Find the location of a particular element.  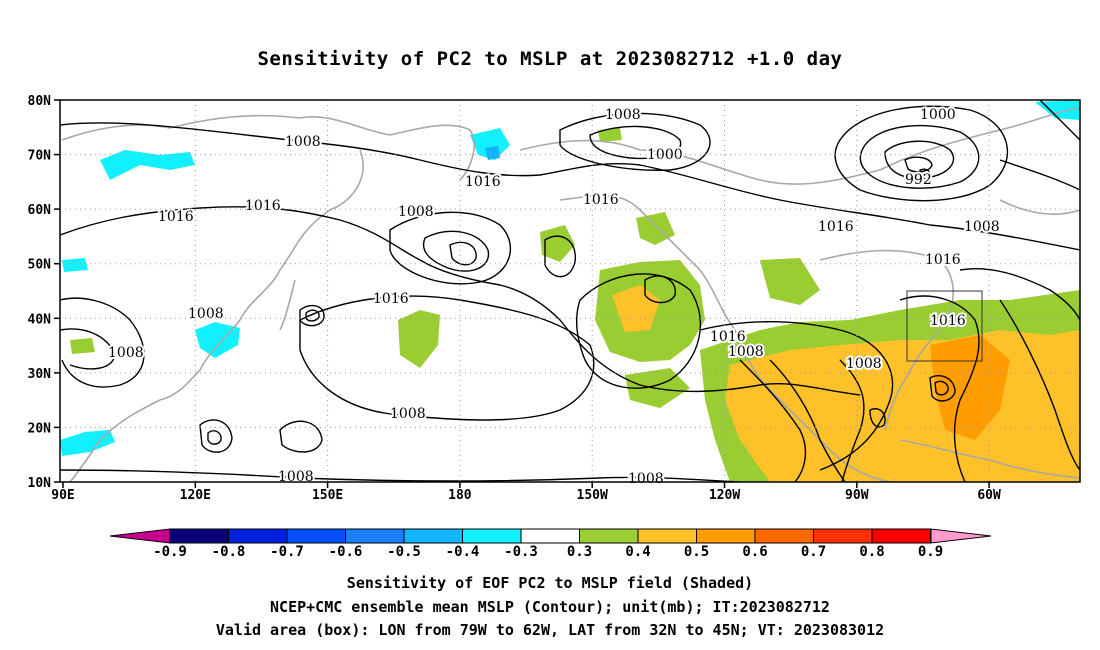

lon-label: 60W is located at coordinates (989, 495).